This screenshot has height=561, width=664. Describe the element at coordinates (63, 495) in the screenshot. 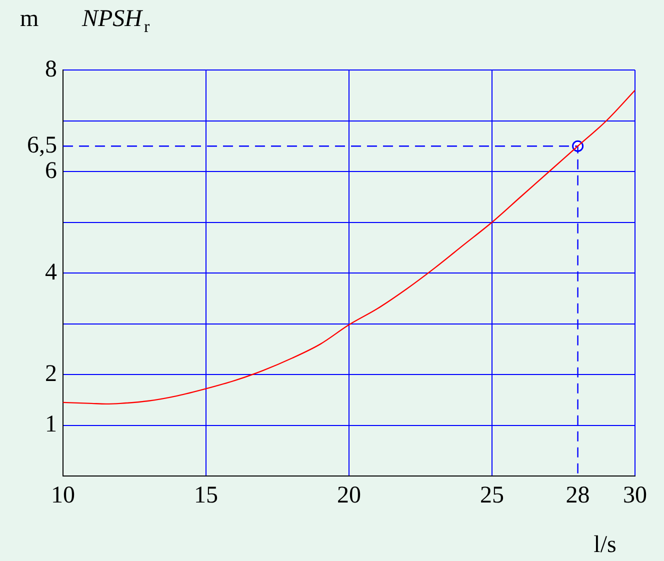

I see `x-tick-label: 10` at that location.